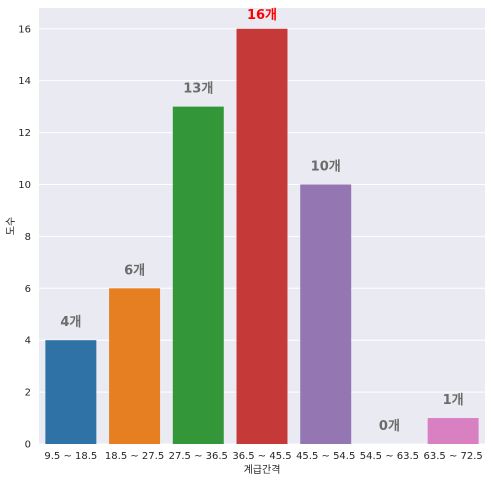  Describe the element at coordinates (453, 456) in the screenshot. I see `x-tick-label: 63.5 ~ 72.5` at that location.